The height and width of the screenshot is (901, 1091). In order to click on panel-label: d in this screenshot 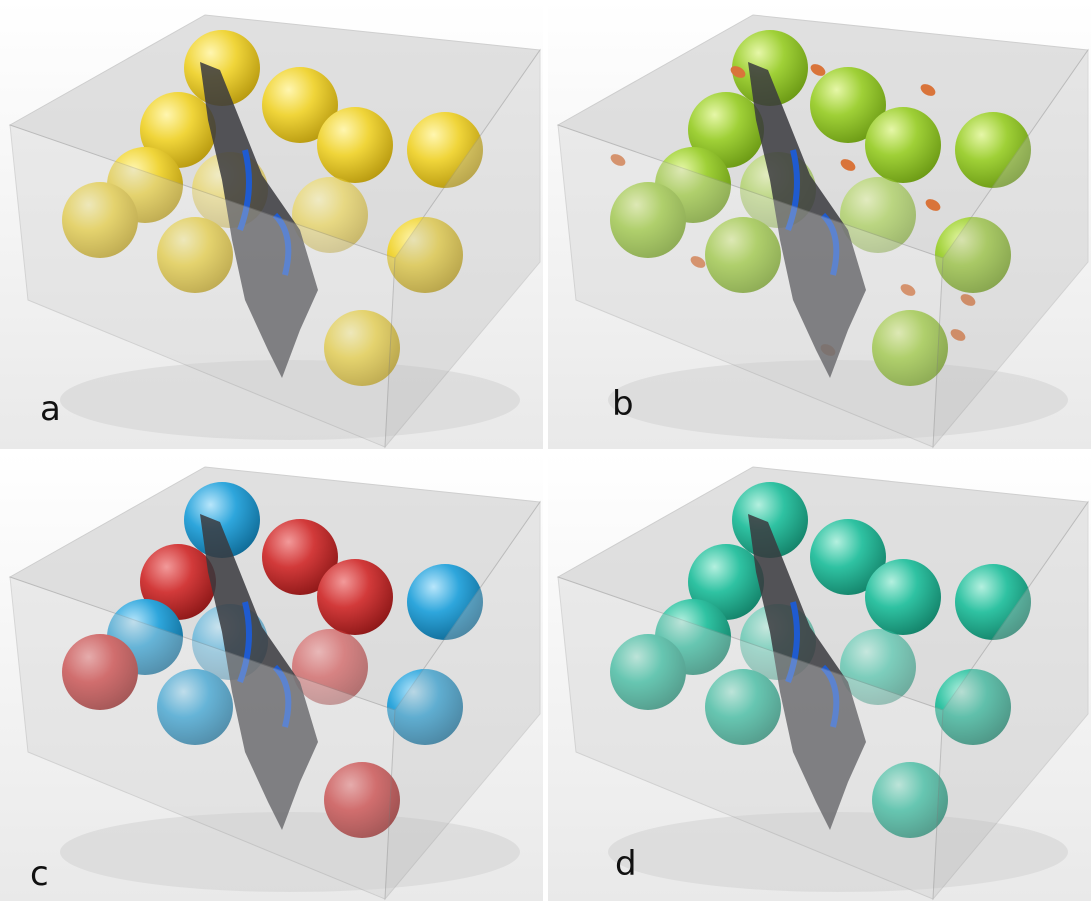, I will do `click(626, 864)`.